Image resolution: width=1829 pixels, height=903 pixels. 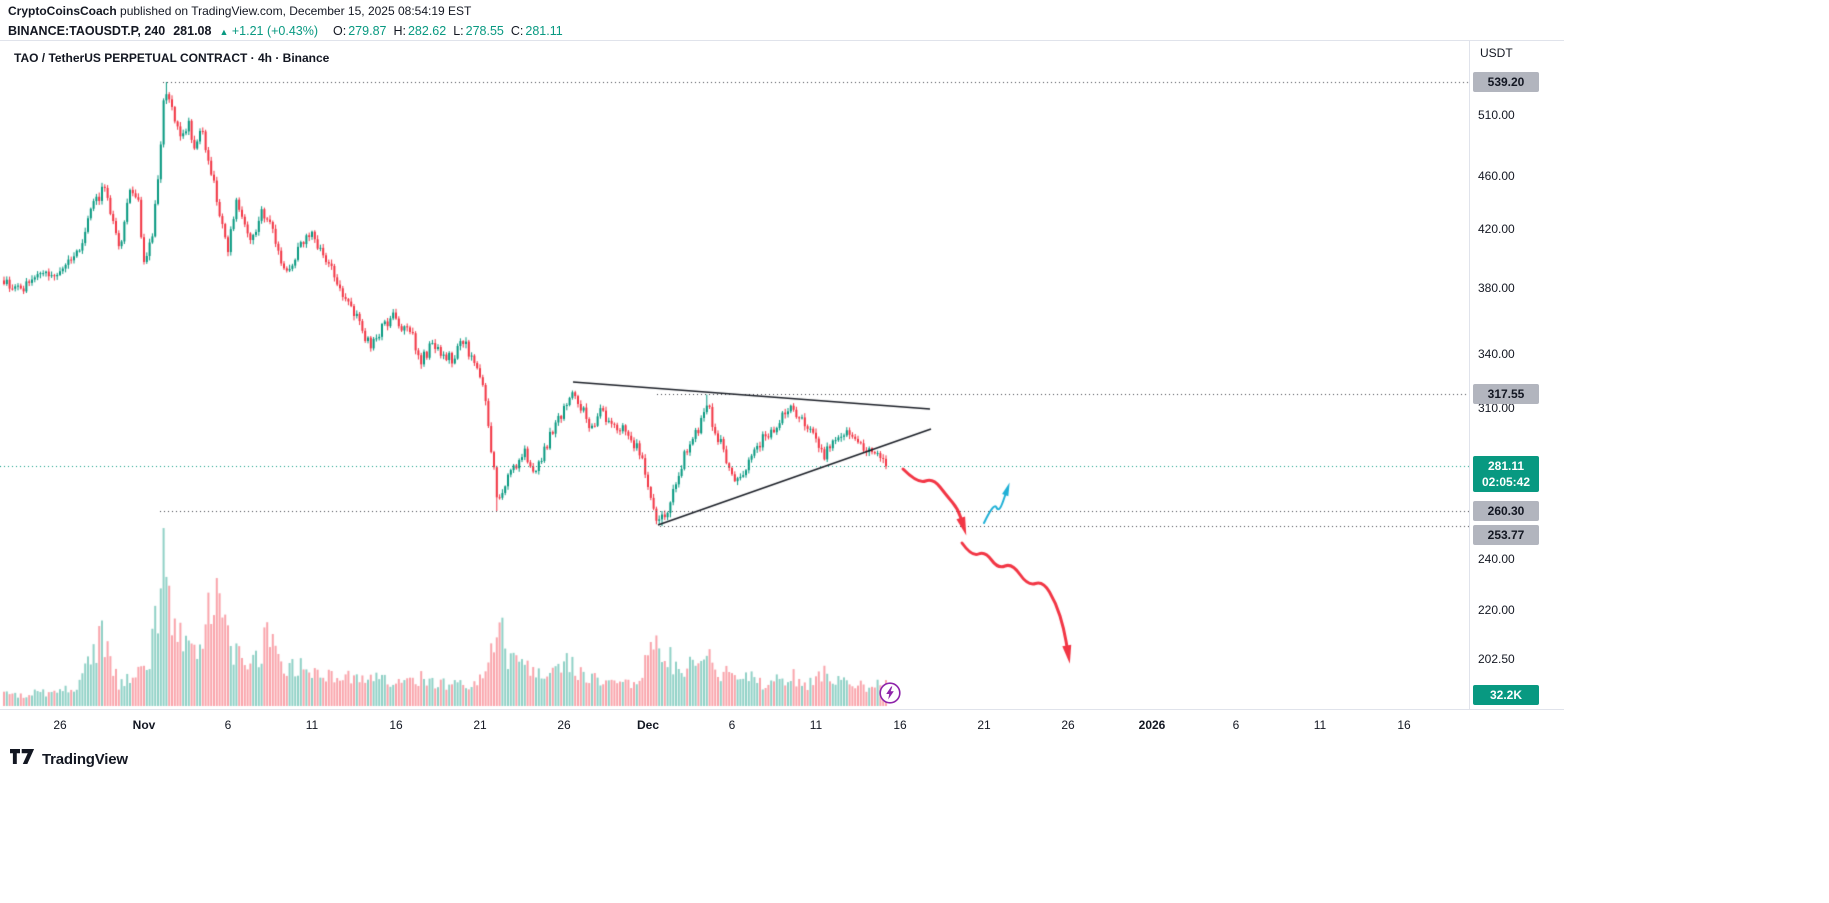 I want to click on price-level-badge: 539.20, so click(x=1506, y=82).